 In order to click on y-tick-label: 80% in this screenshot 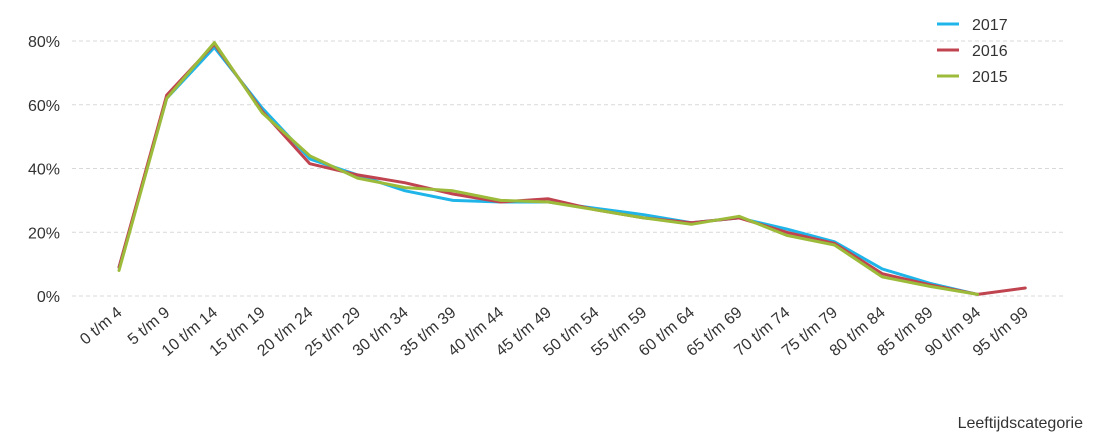, I will do `click(44, 42)`.